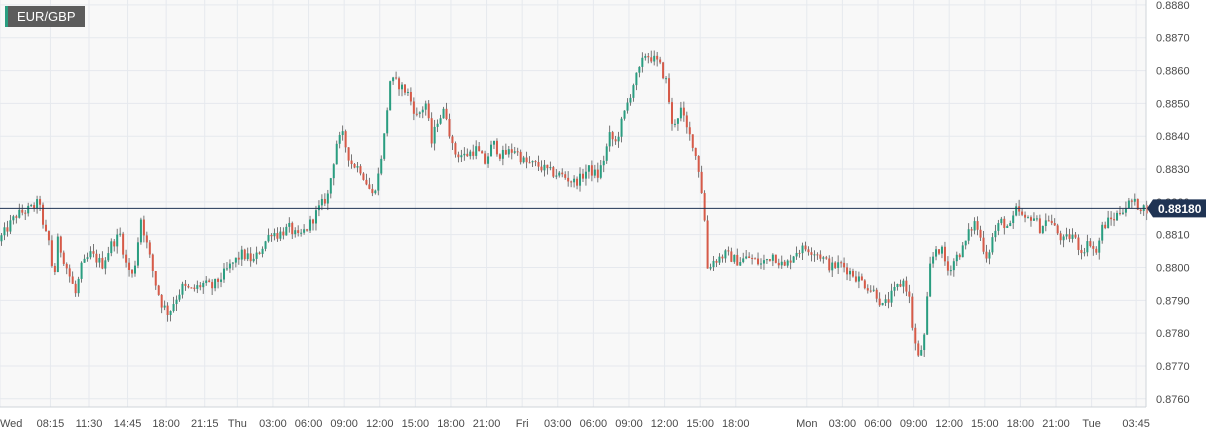 This screenshot has width=1222, height=435. What do you see at coordinates (558, 424) in the screenshot?
I see `time-tick-label: 03:00` at bounding box center [558, 424].